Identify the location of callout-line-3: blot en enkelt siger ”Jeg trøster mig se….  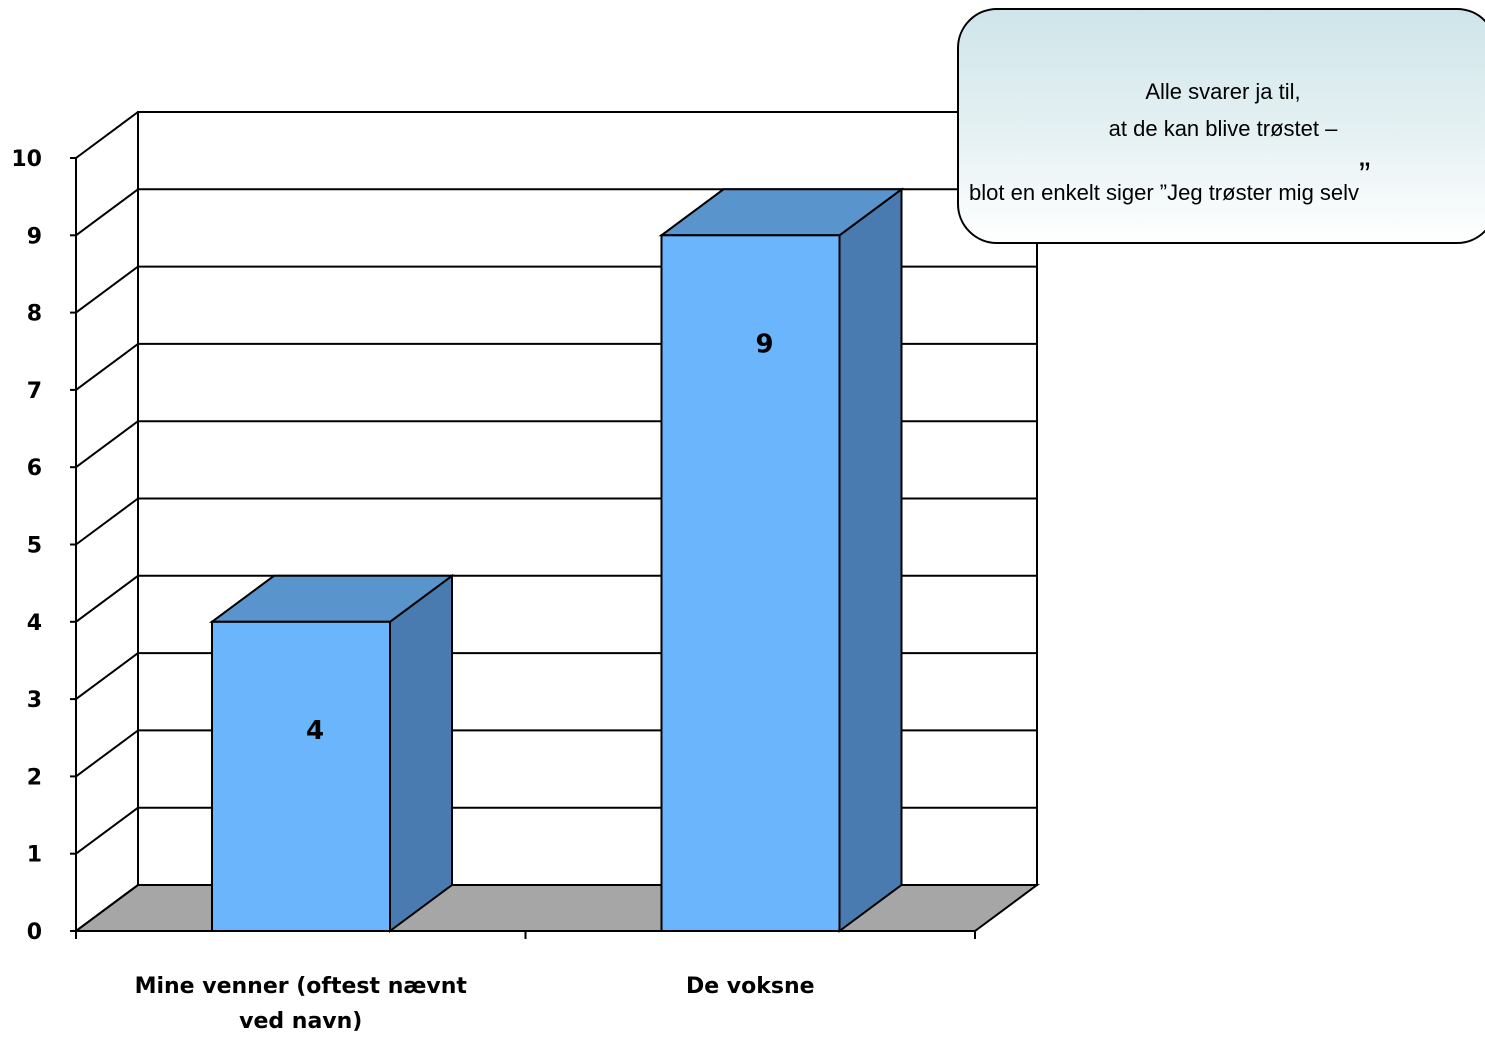
(1169, 183).